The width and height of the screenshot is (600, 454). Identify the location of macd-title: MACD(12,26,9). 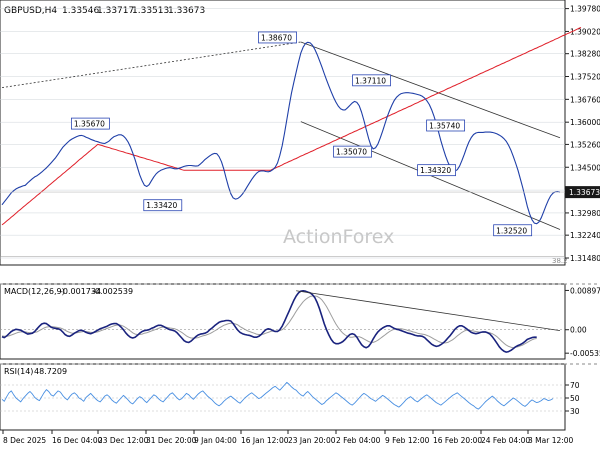
(34, 291).